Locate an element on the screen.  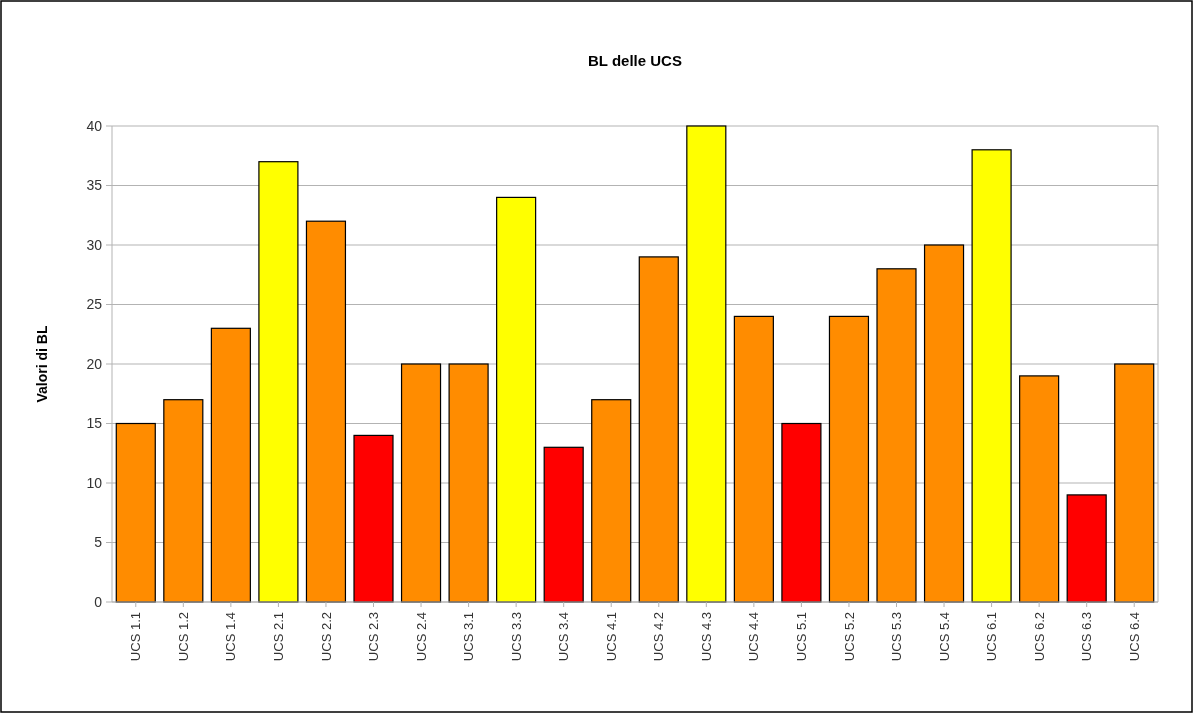
y-tick-label: 10 is located at coordinates (94, 482).